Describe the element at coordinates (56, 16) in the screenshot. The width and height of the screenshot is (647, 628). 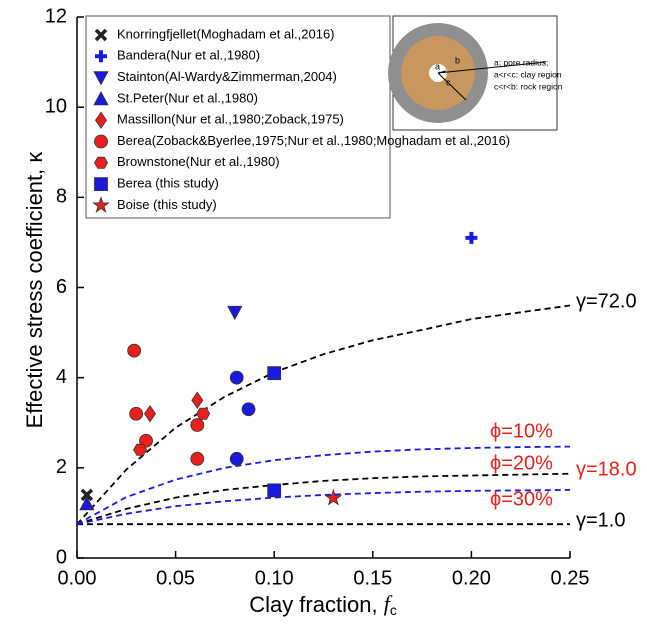
I see `y-tick-label: 12` at that location.